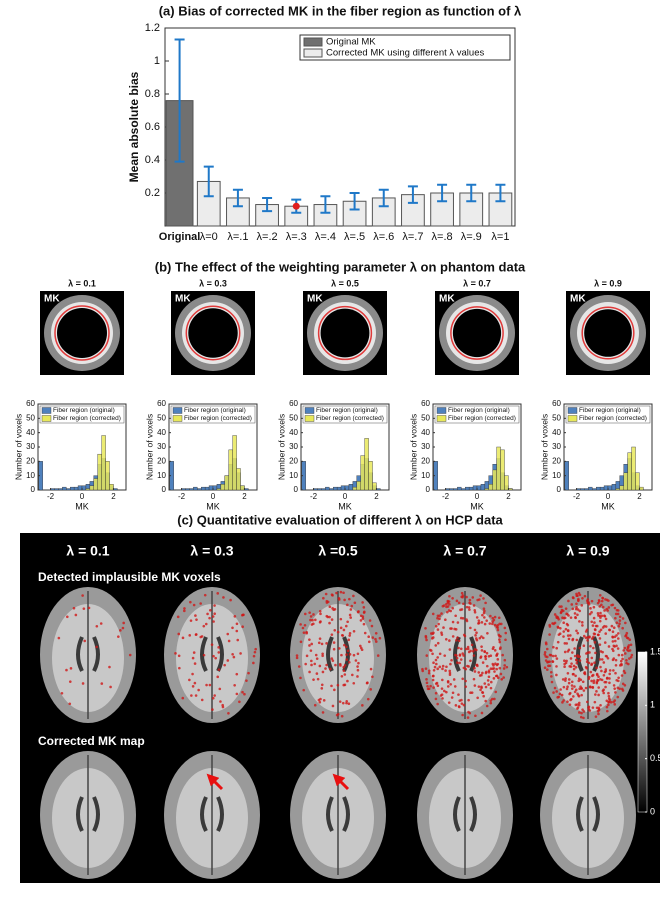 The height and width of the screenshot is (900, 666). What do you see at coordinates (340, 127) in the screenshot?
I see `plot-area` at bounding box center [340, 127].